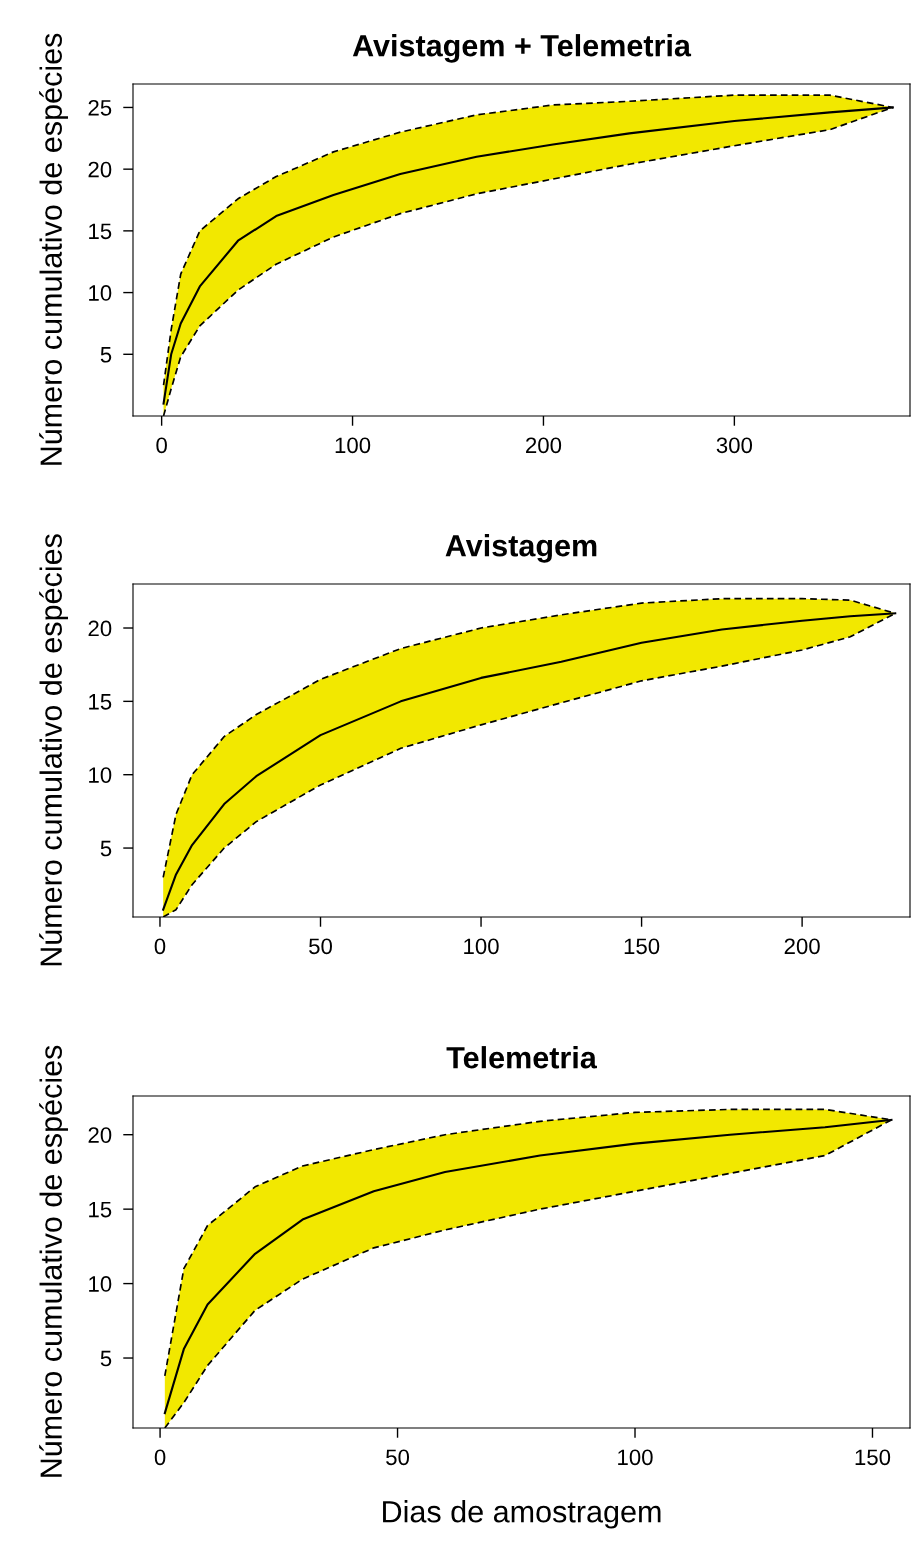 Image resolution: width=912 pixels, height=1555 pixels. What do you see at coordinates (522, 1514) in the screenshot?
I see `x-axis-title: Dias de amostragem` at bounding box center [522, 1514].